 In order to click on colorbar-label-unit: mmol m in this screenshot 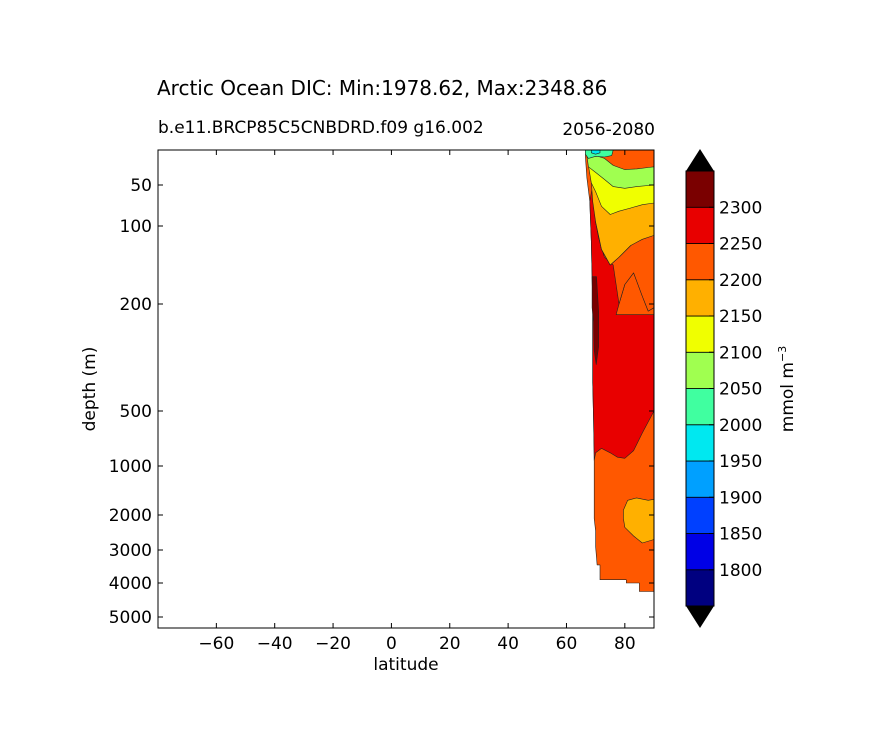, I will do `click(788, 397)`.